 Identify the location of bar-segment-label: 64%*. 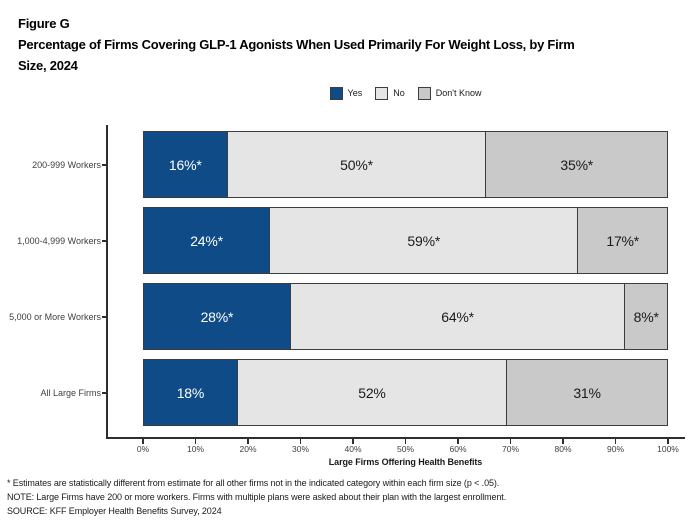
(457, 316).